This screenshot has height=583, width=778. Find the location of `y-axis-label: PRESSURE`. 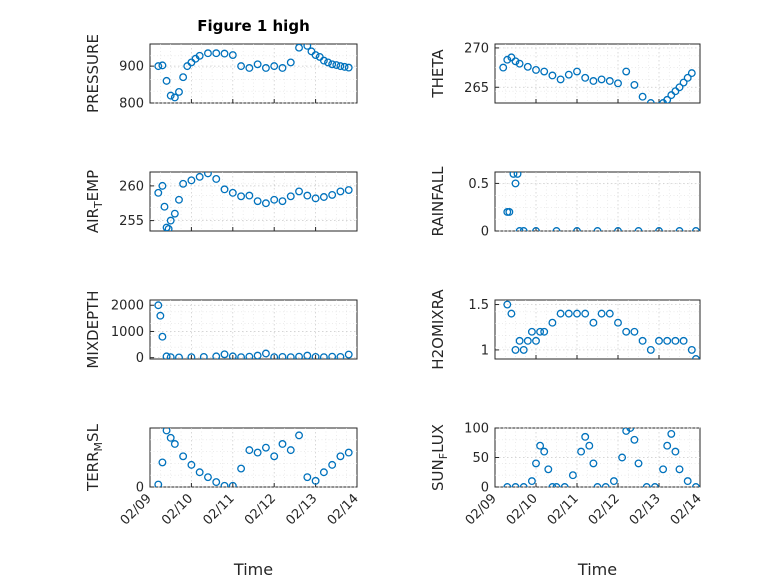

y-axis-label: PRESSURE is located at coordinates (93, 73).